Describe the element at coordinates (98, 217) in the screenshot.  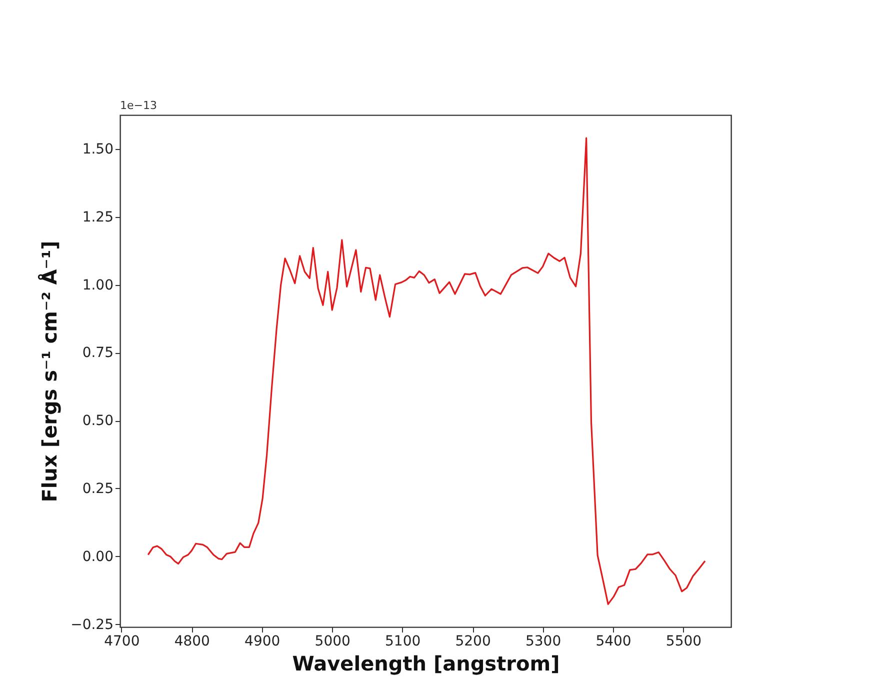
I see `y-tick-label: 1.25` at that location.